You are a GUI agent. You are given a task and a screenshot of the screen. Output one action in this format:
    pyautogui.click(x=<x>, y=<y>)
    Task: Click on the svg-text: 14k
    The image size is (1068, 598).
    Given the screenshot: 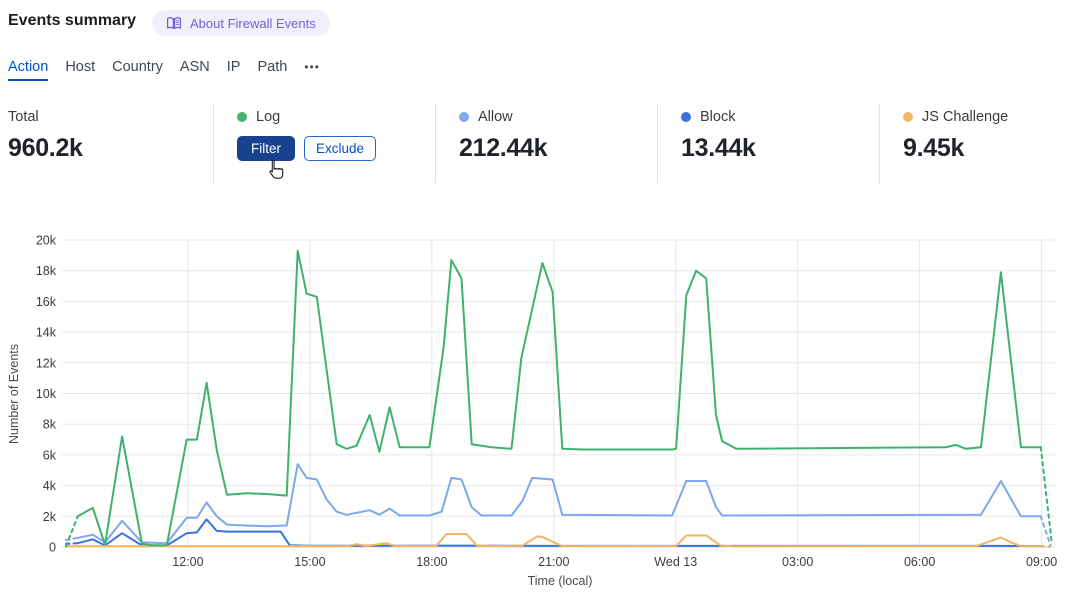 What is the action you would take?
    pyautogui.click(x=46, y=333)
    